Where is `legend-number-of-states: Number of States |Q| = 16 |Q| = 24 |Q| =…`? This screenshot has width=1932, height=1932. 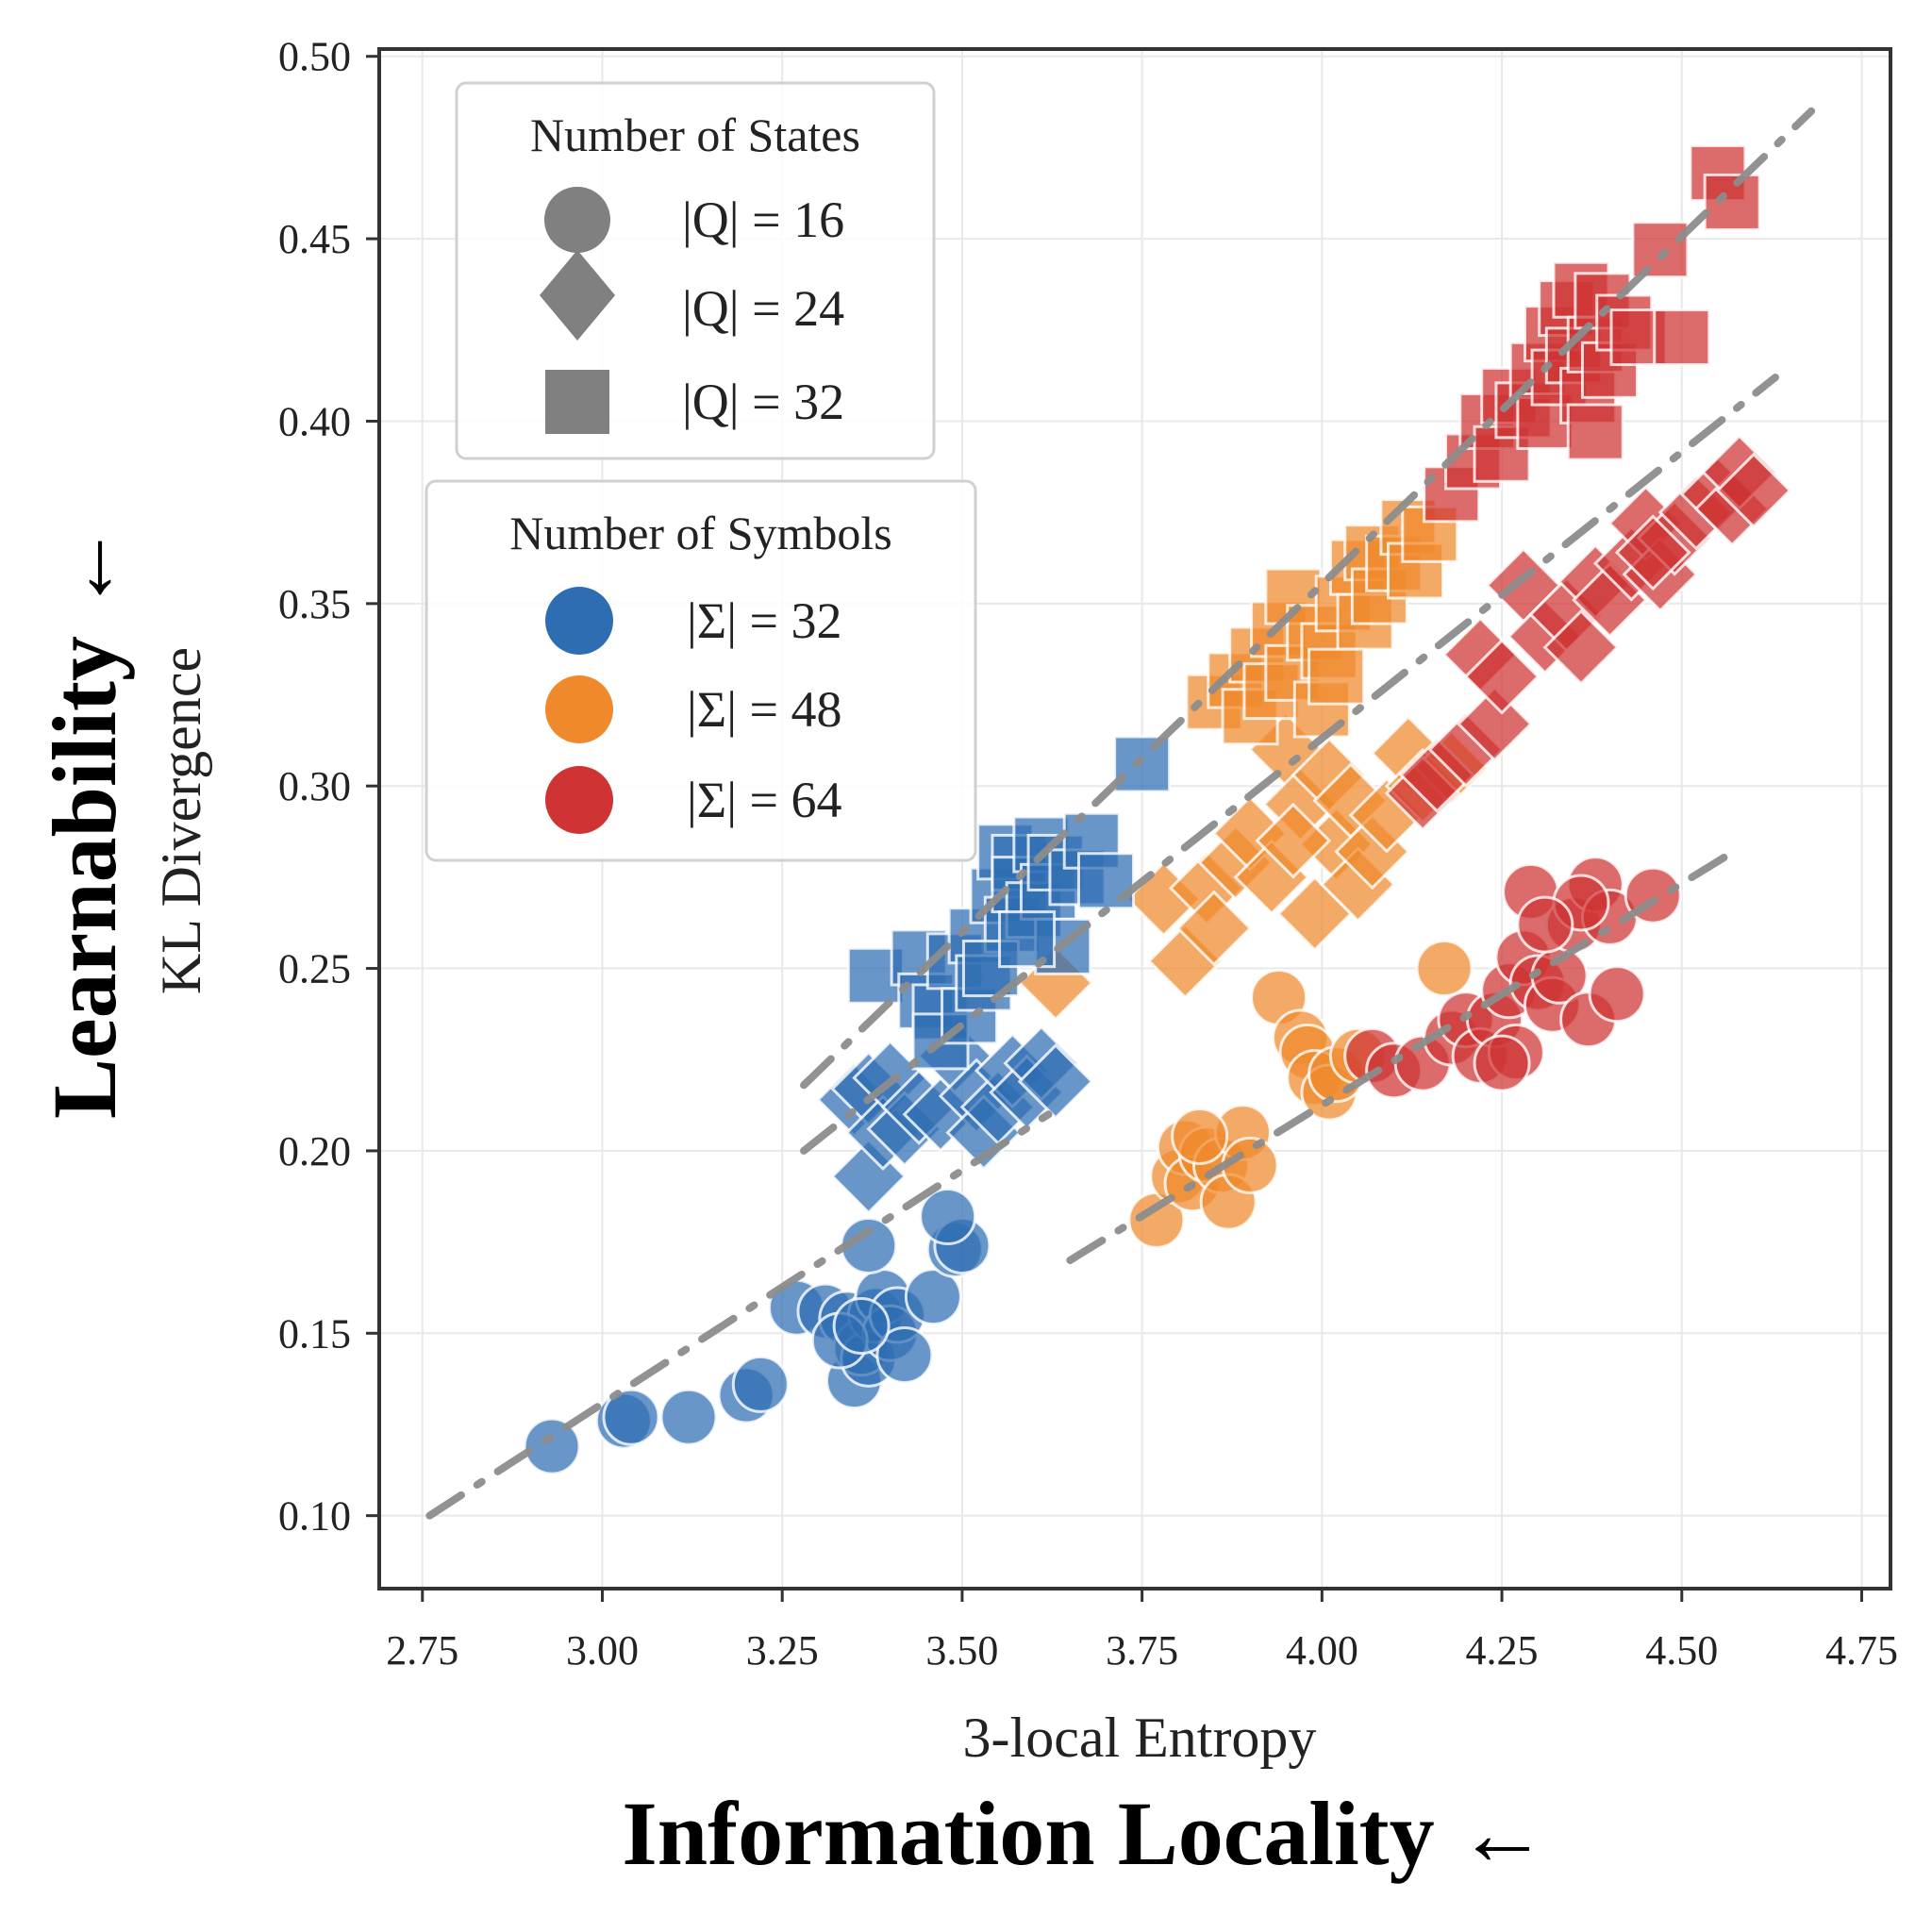
legend-number-of-states: Number of States |Q| = 16 |Q| = 24 |Q| =… is located at coordinates (696, 271).